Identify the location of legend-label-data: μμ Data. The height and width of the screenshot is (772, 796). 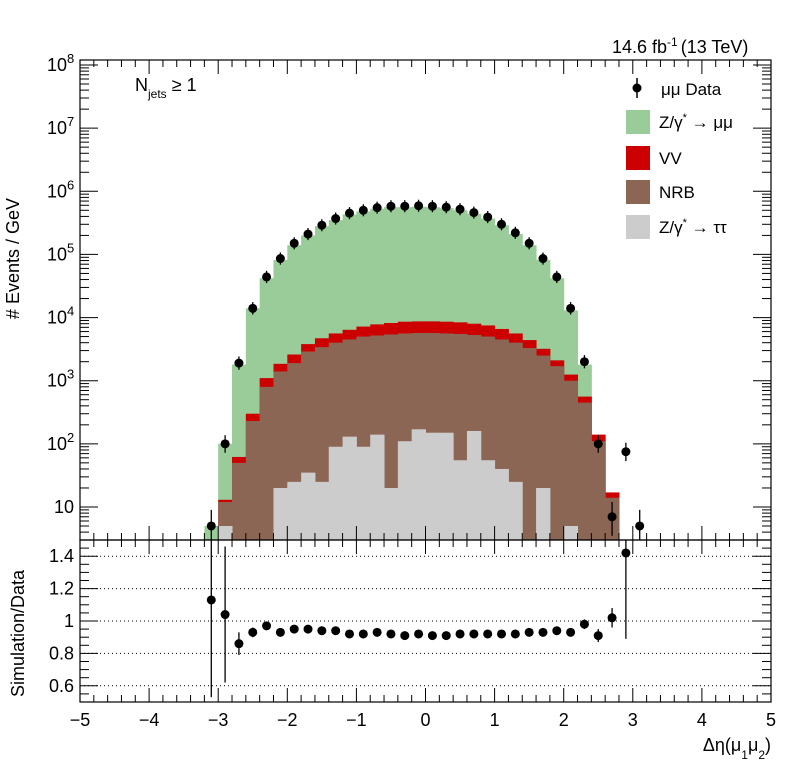
(691, 89).